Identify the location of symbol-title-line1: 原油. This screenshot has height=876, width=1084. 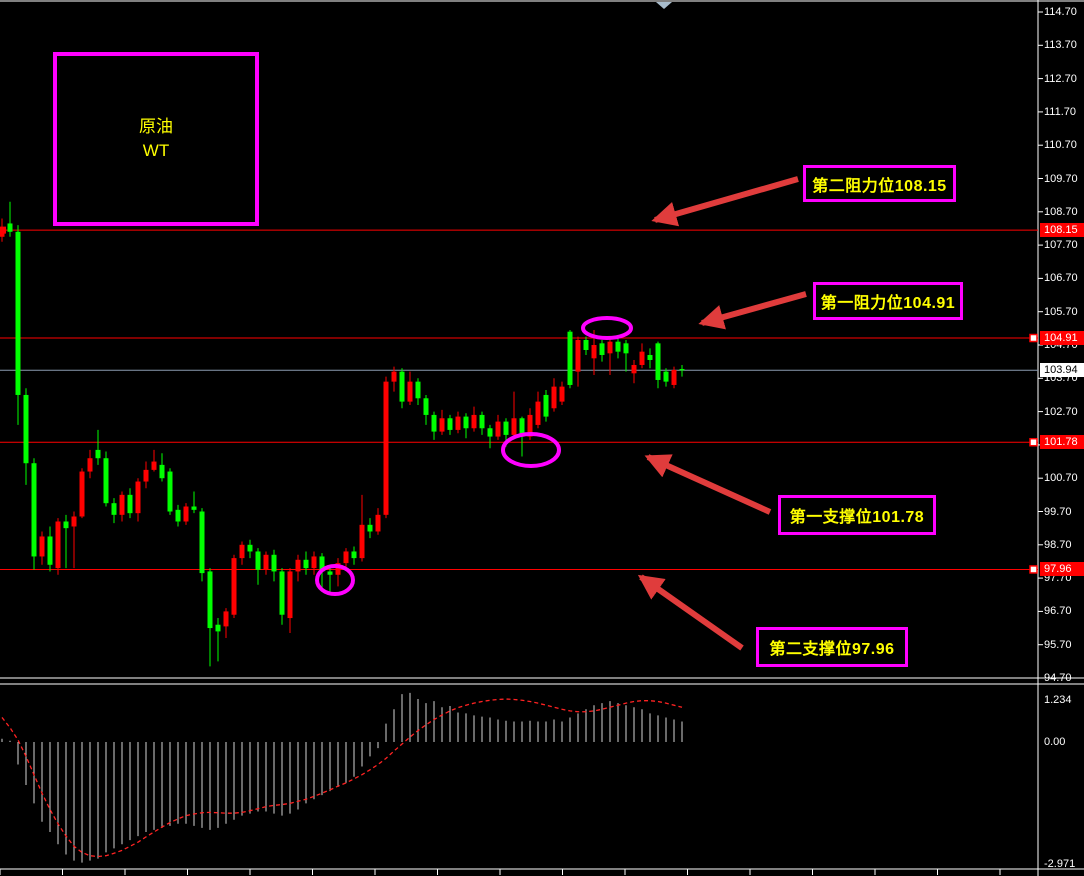
(156, 126).